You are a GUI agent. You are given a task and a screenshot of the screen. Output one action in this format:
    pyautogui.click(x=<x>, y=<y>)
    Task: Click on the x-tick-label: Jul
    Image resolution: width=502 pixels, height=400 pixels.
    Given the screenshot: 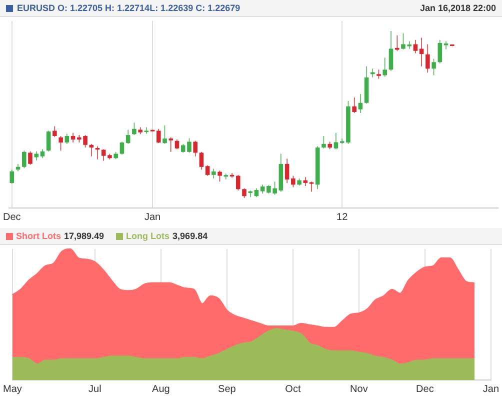 What is the action you would take?
    pyautogui.click(x=95, y=389)
    